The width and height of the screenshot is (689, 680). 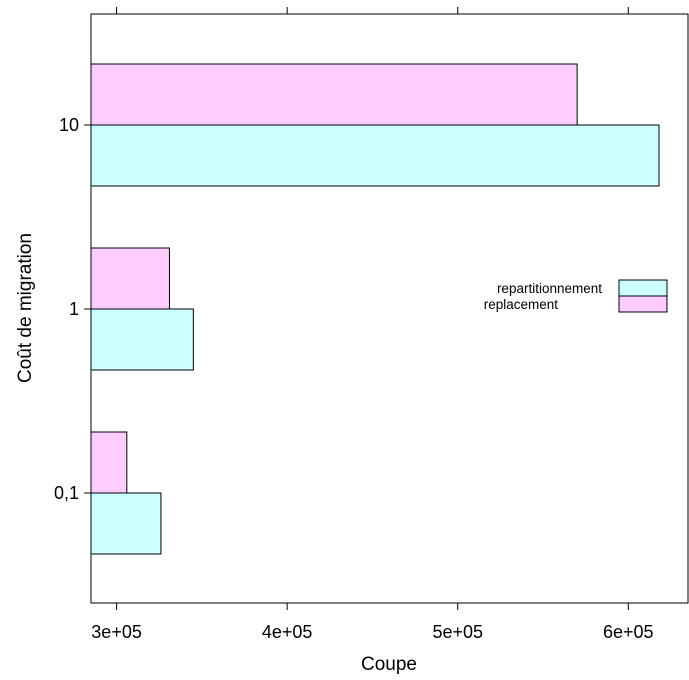 What do you see at coordinates (287, 632) in the screenshot?
I see `x-tick-label: 4e+05` at bounding box center [287, 632].